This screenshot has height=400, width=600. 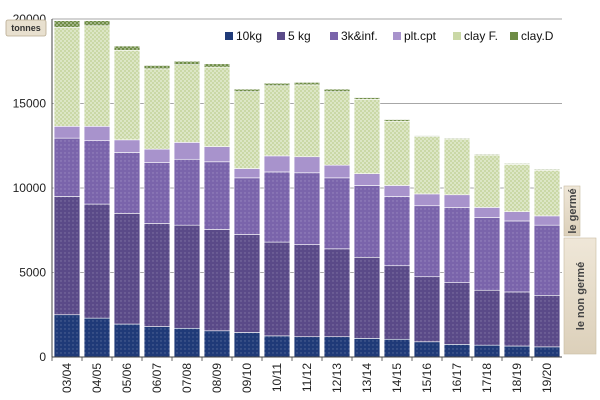 I want to click on side-label-bottom-group: le non germé, so click(x=580, y=296).